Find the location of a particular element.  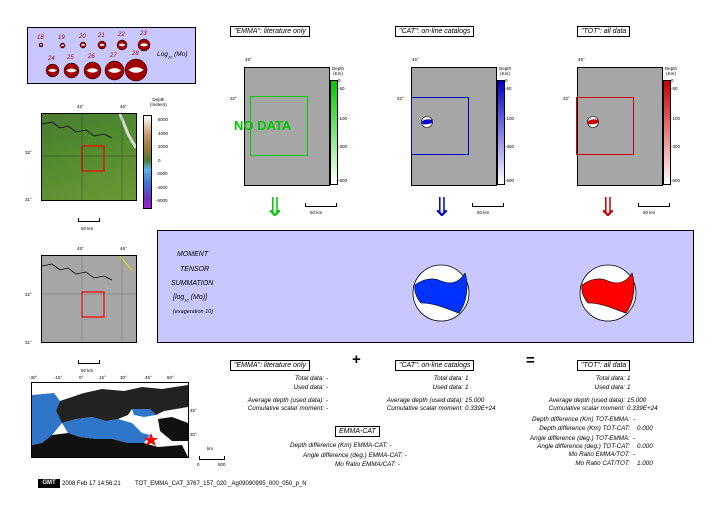

topo-lon-left: 45° is located at coordinates (80, 106).